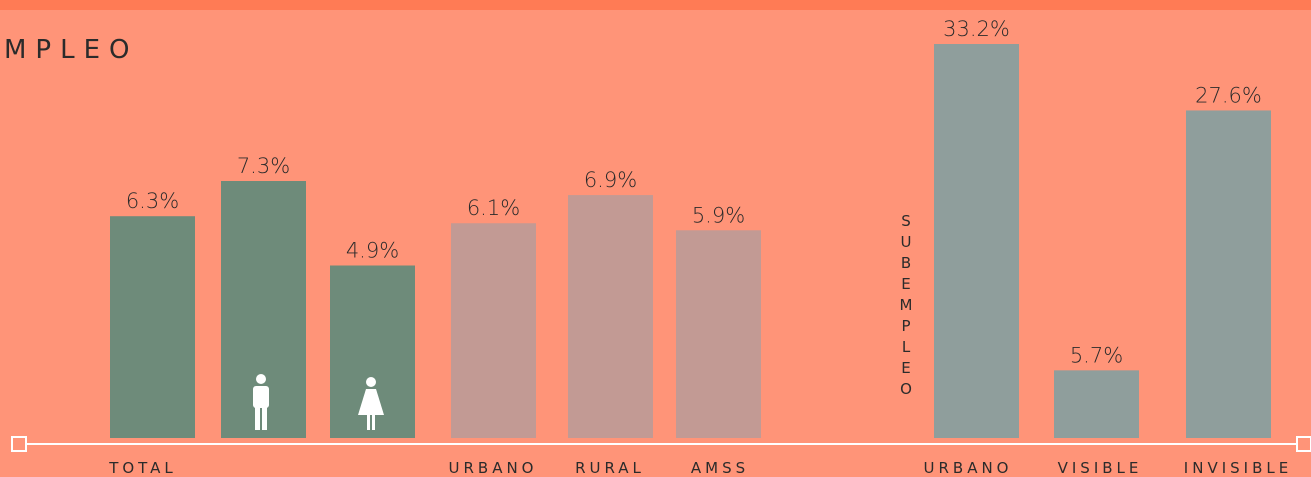 This screenshot has width=1311, height=477. Describe the element at coordinates (371, 403) in the screenshot. I see `woman-icon` at that location.